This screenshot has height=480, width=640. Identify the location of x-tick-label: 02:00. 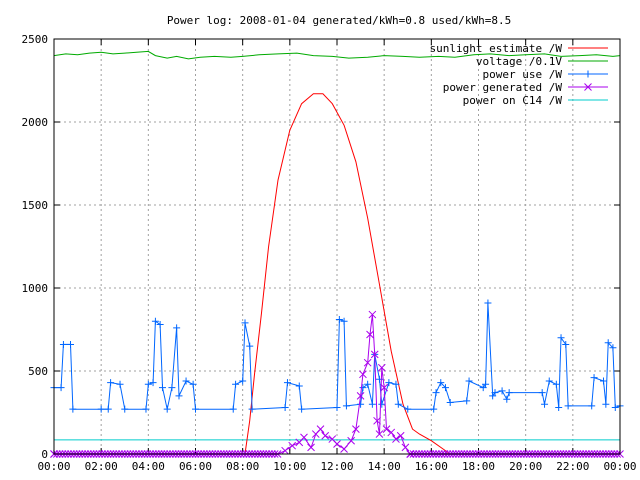
(101, 466).